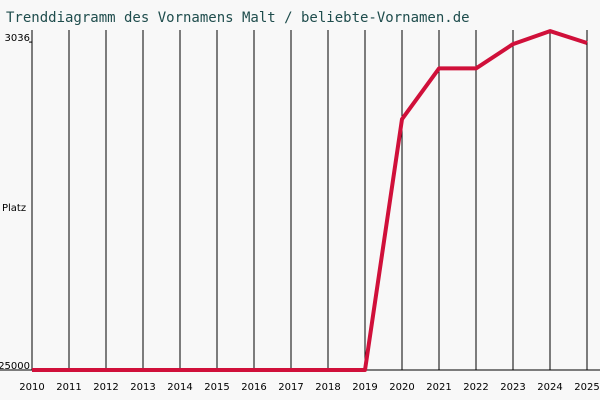 The width and height of the screenshot is (600, 400). Describe the element at coordinates (475, 387) in the screenshot. I see `x-tick-label: 2022` at that location.